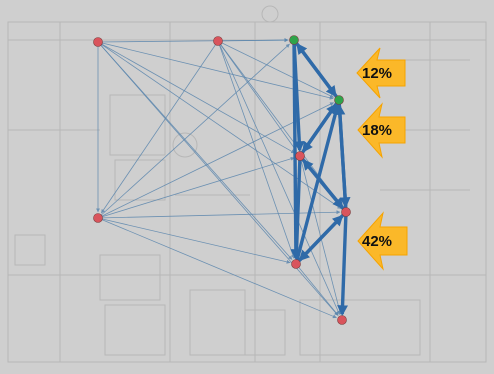  Describe the element at coordinates (296, 264) in the screenshot. I see `node-h` at that location.